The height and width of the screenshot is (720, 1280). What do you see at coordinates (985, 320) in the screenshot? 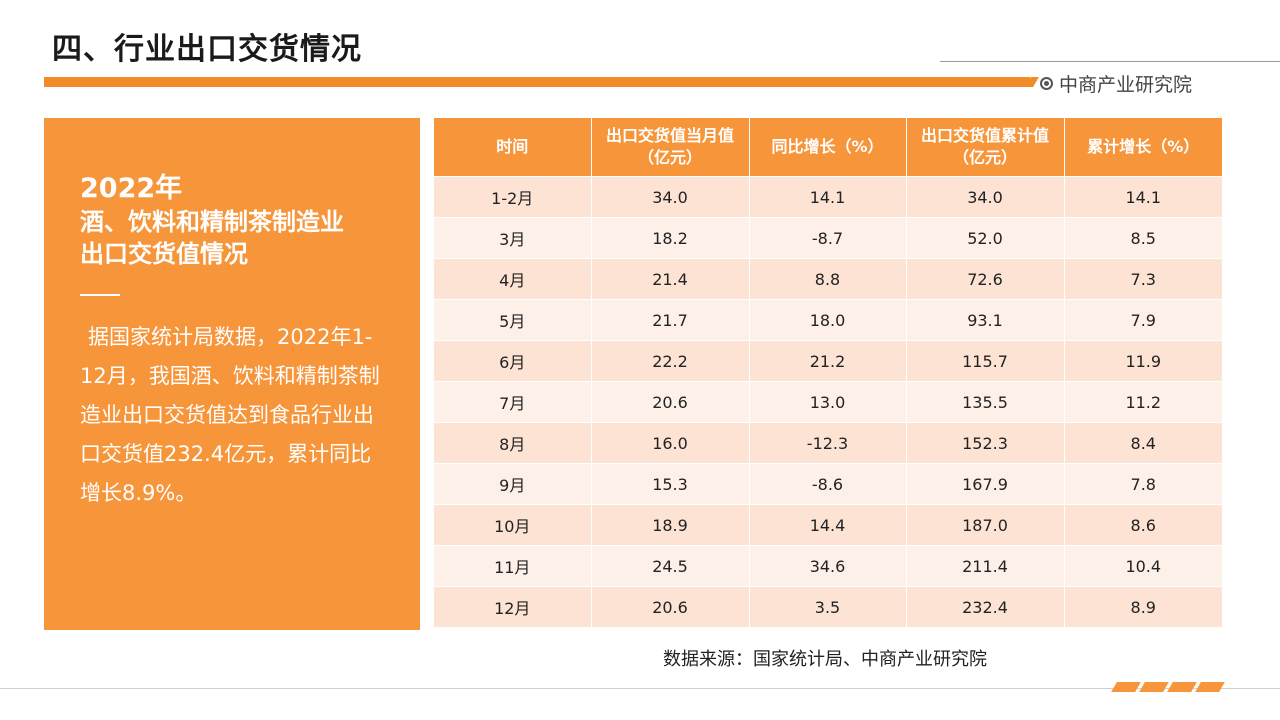
I see `table-cell: 93.1` at bounding box center [985, 320].